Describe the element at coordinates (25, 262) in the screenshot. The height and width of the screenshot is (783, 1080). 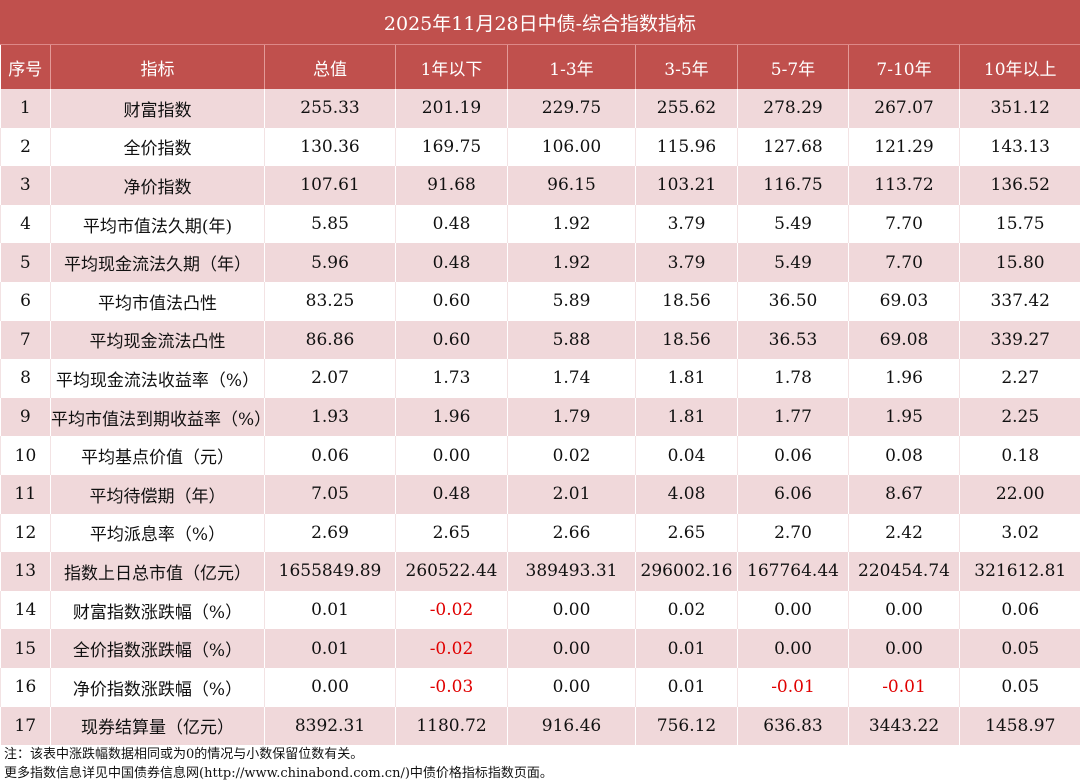
I see `row-number: 5` at that location.